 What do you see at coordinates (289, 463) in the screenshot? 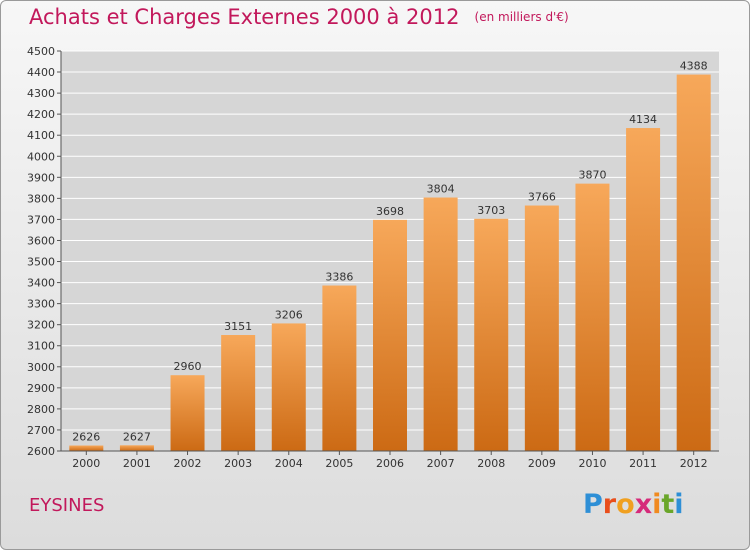
I see `x-tick-label: 2004` at bounding box center [289, 463].